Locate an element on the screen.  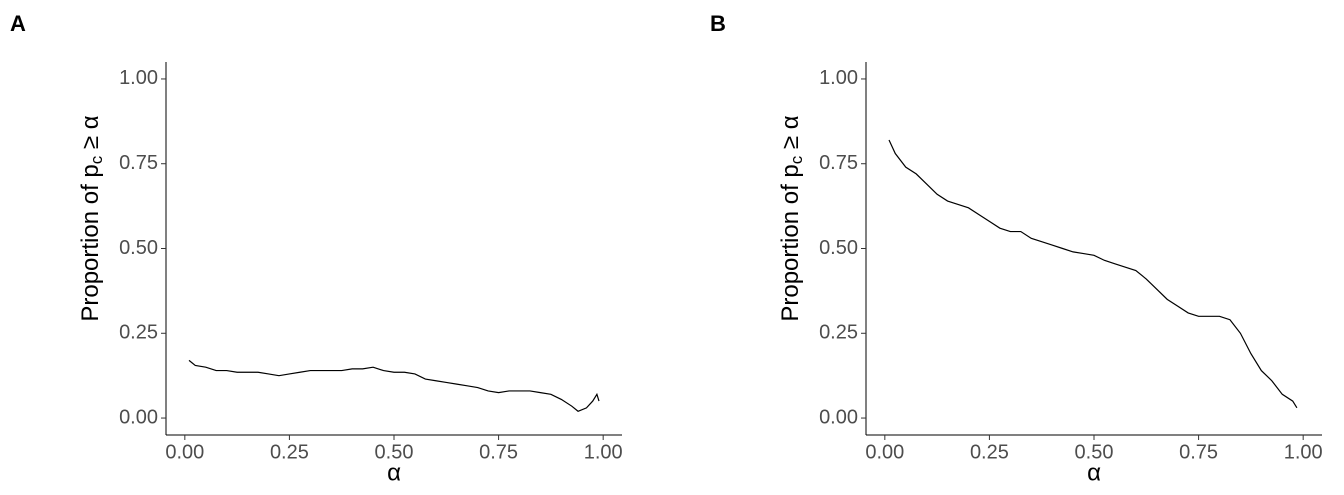
panel-label: B is located at coordinates (718, 23).